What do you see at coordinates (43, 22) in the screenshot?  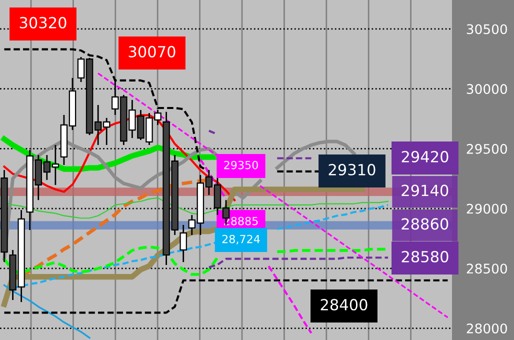 I see `annotation: 30320` at bounding box center [43, 22].